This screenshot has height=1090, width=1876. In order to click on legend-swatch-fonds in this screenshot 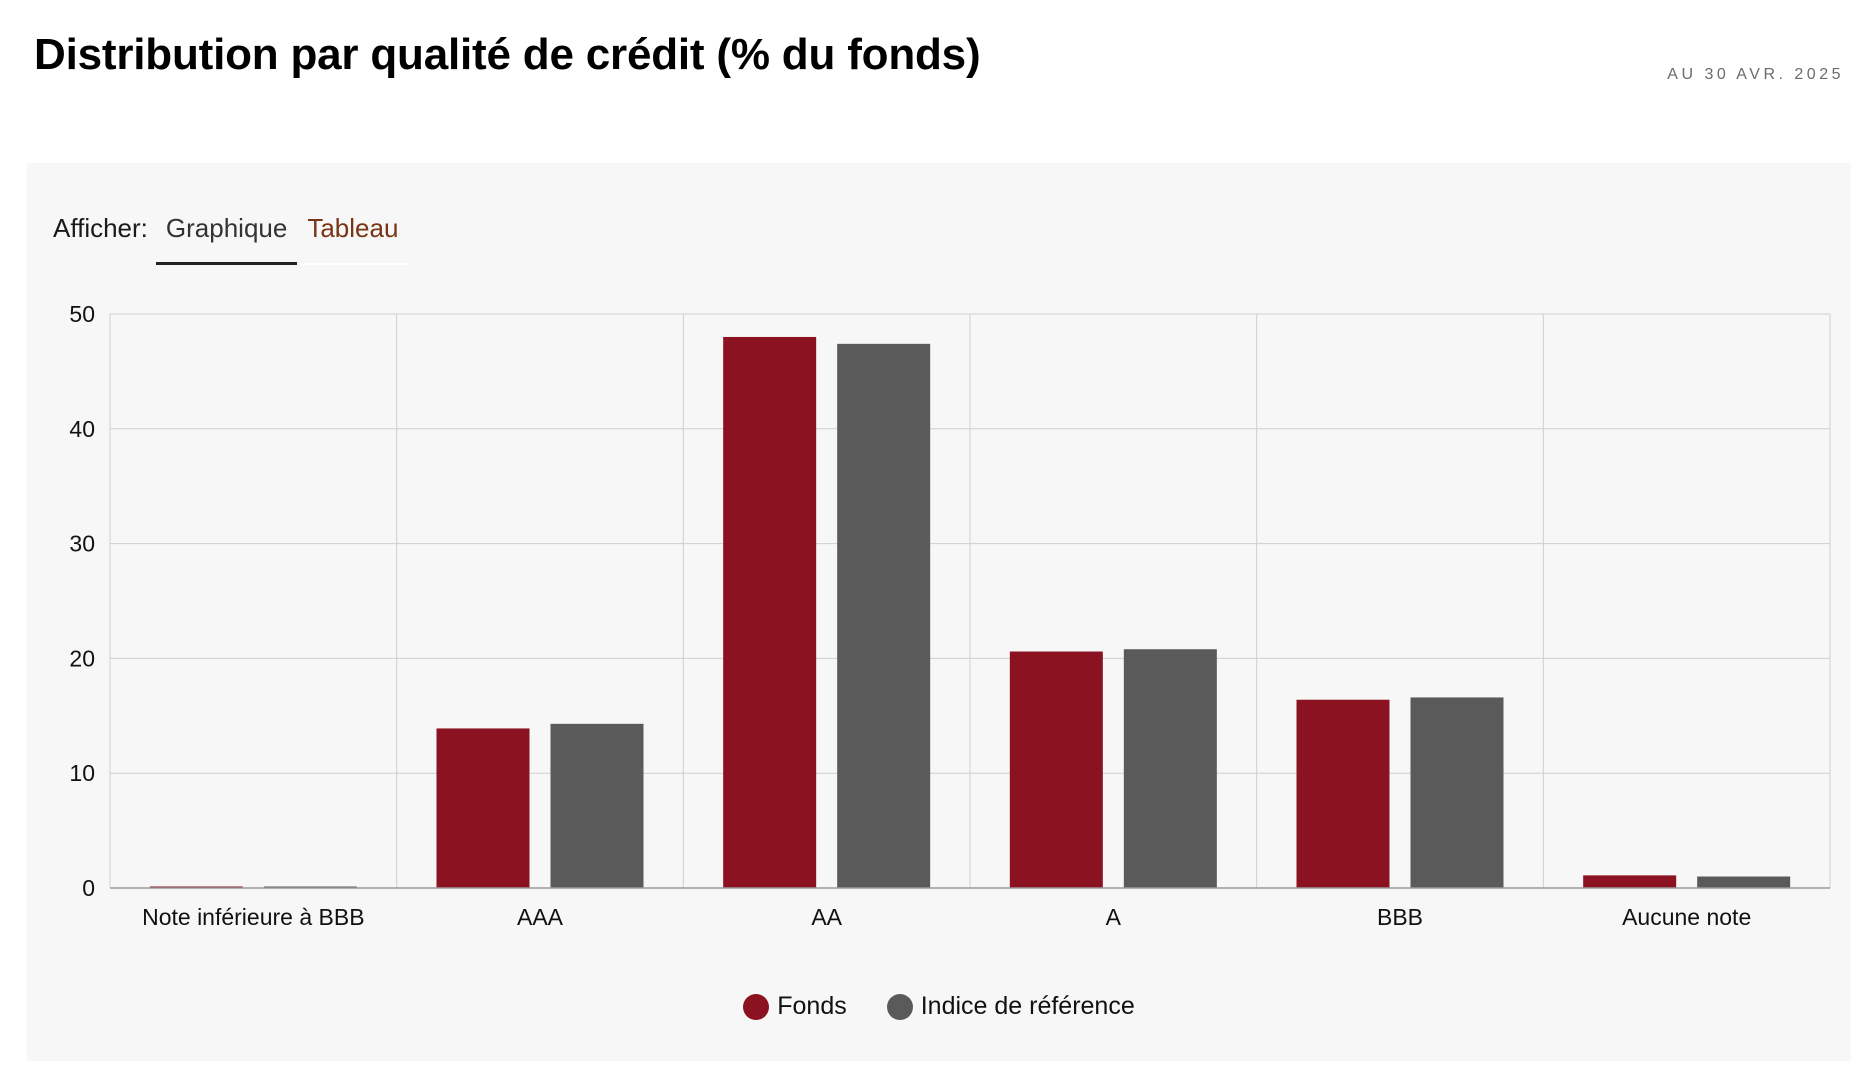, I will do `click(756, 1006)`.